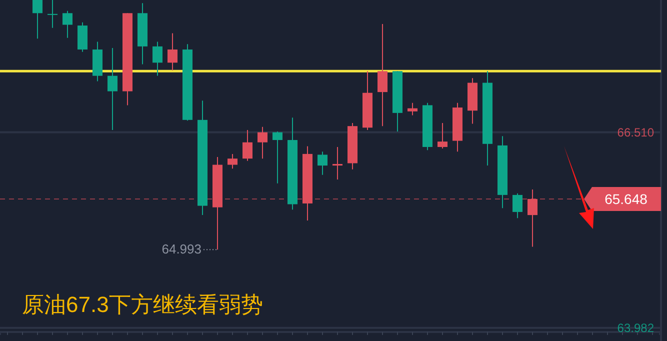  I want to click on ref-line-label: 65.648, so click(626, 198).